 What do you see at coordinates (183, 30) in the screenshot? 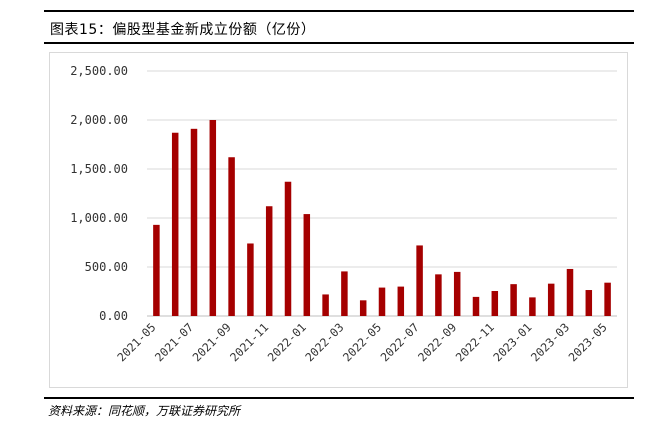
I see `figure-title: 图表15：偏股型基金新成立份额（亿份）` at bounding box center [183, 30].